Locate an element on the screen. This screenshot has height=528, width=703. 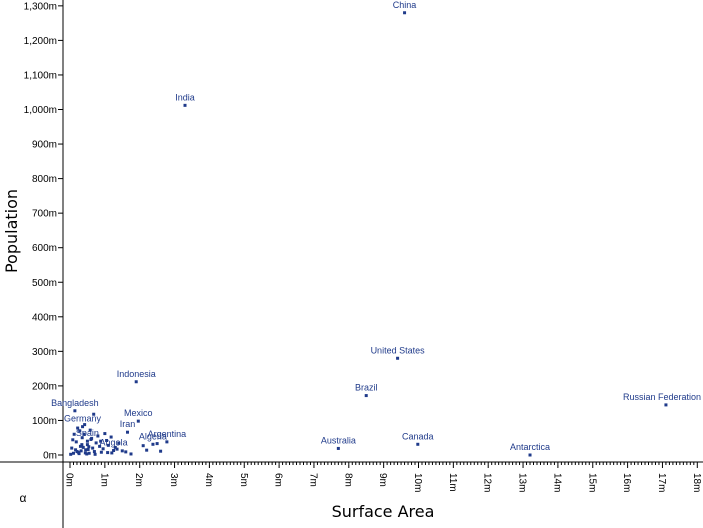
y-tick-label: 100m is located at coordinates (44, 421).